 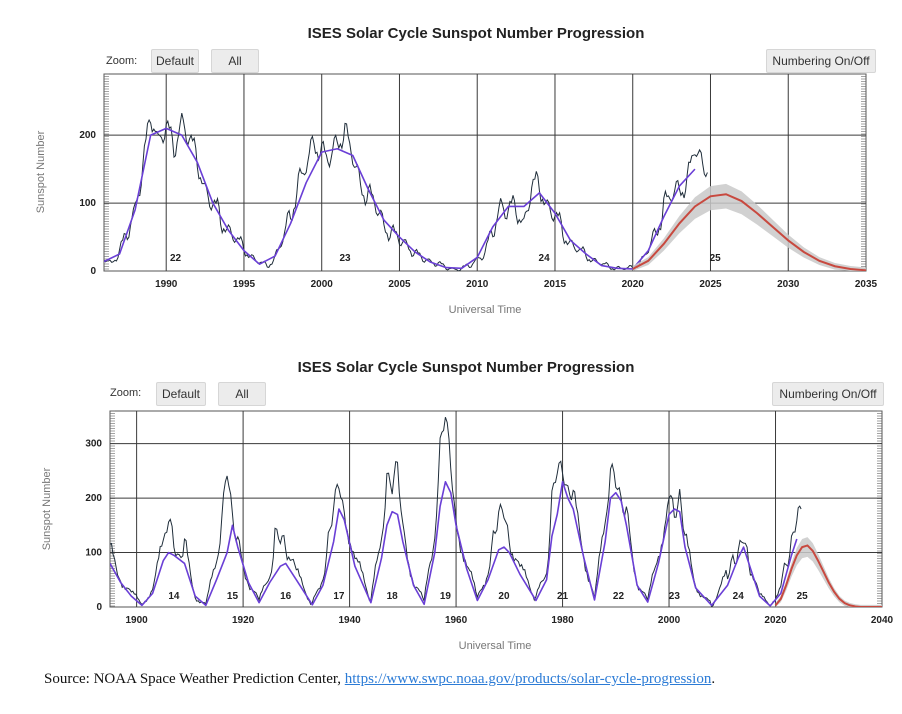 What do you see at coordinates (93, 444) in the screenshot?
I see `y-tick-label: 300` at bounding box center [93, 444].